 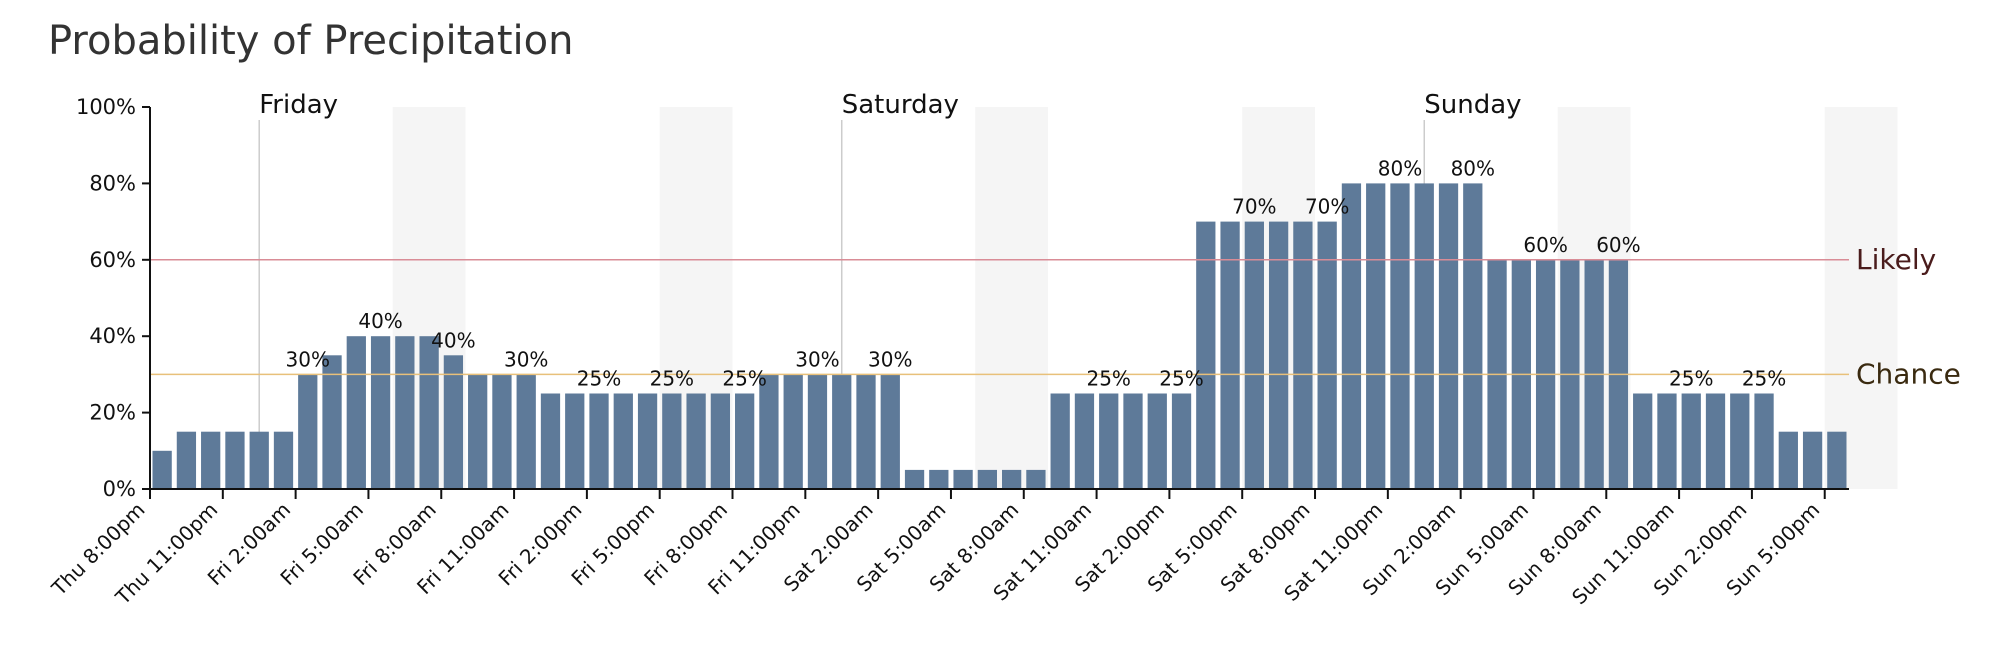 I want to click on value-label-14: 80%, so click(x=1473, y=168).